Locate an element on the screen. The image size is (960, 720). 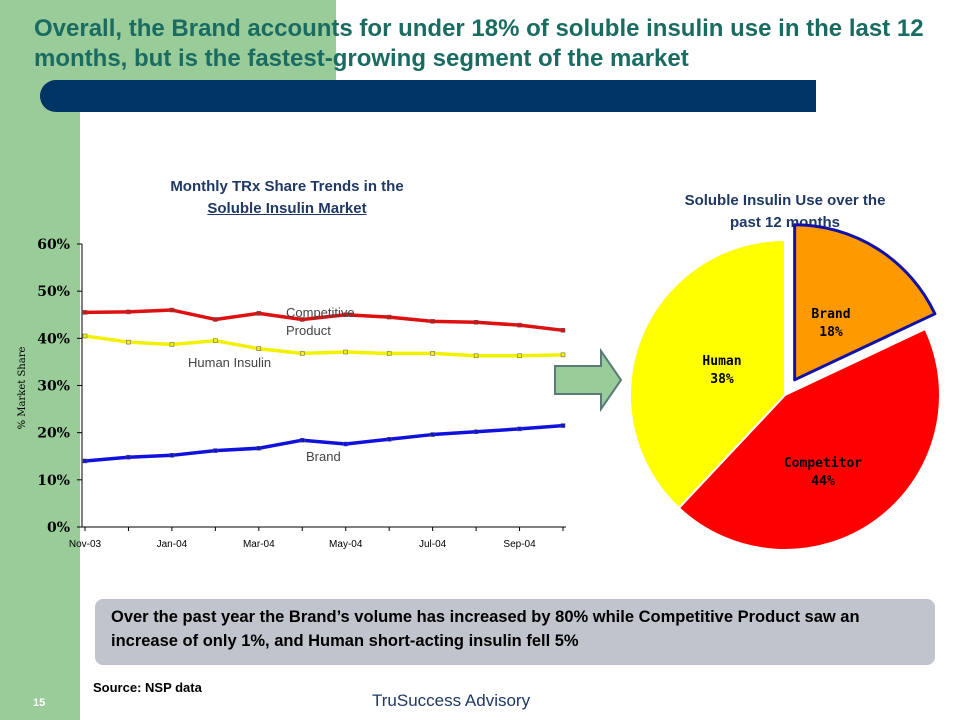
series-line-competitive-product is located at coordinates (324, 320).